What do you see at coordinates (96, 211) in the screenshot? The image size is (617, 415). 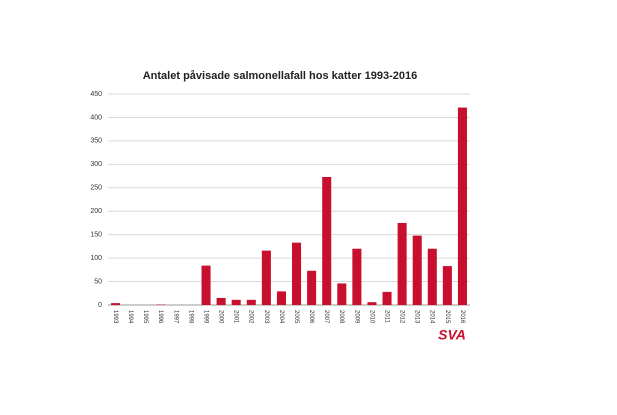 I see `y-tick-label: 200` at bounding box center [96, 211].